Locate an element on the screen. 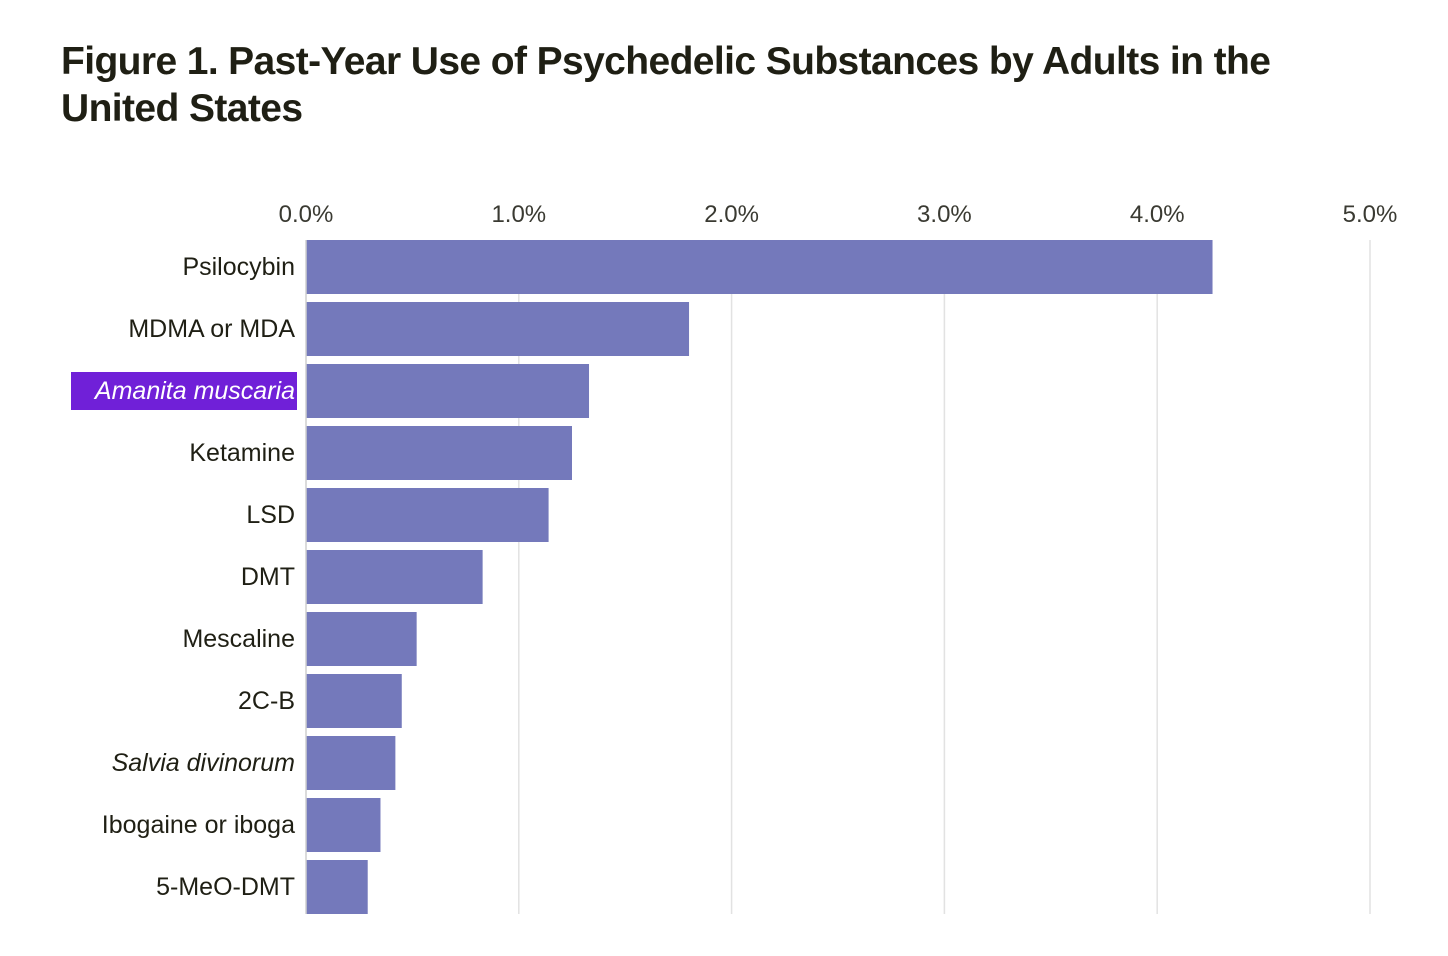  category-label: Ibogaine or iboga is located at coordinates (198, 825).